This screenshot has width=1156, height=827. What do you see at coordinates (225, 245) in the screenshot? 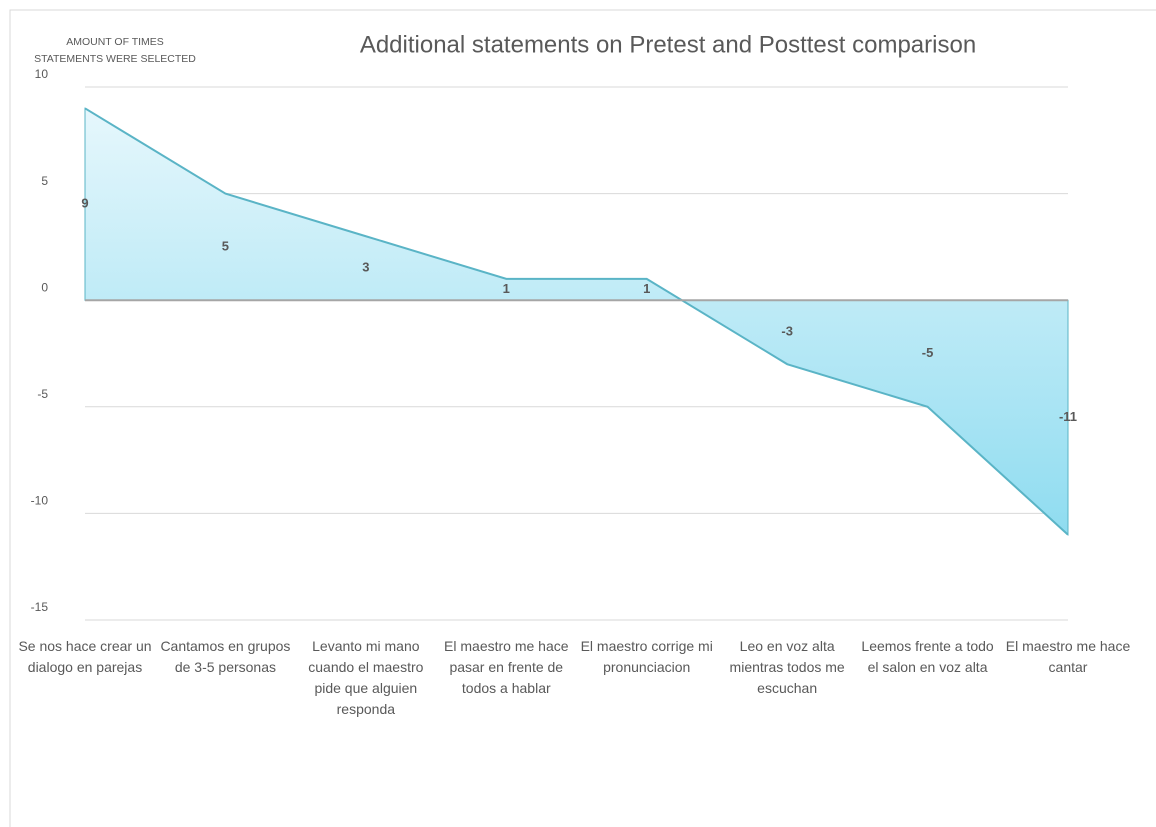
I see `data-label: 5` at bounding box center [225, 245].